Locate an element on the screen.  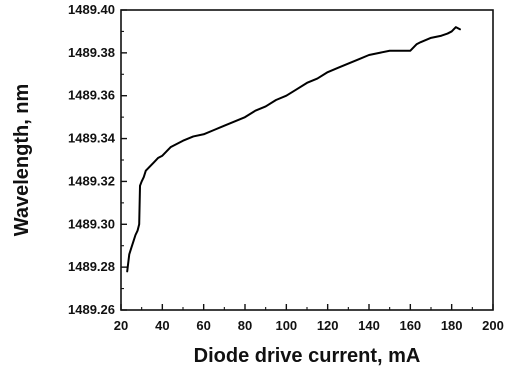
x-tick-label: 40 is located at coordinates (162, 325).